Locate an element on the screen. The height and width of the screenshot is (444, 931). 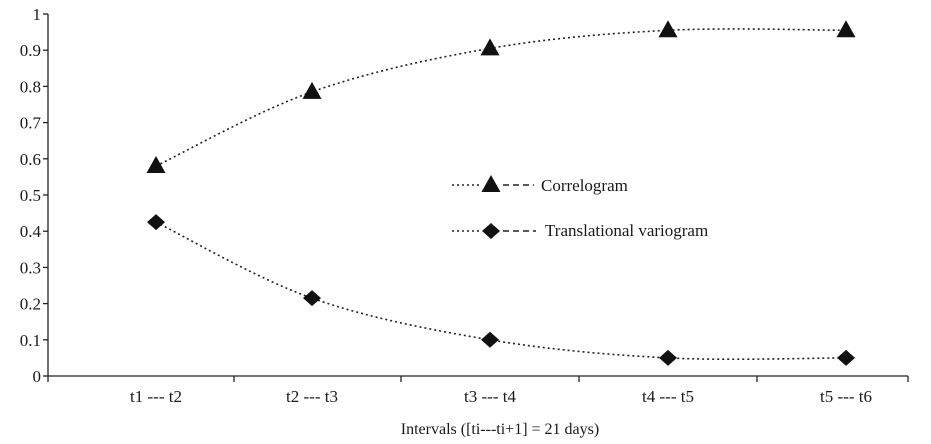
legend-item-correlogram: Correlogram is located at coordinates (540, 185).